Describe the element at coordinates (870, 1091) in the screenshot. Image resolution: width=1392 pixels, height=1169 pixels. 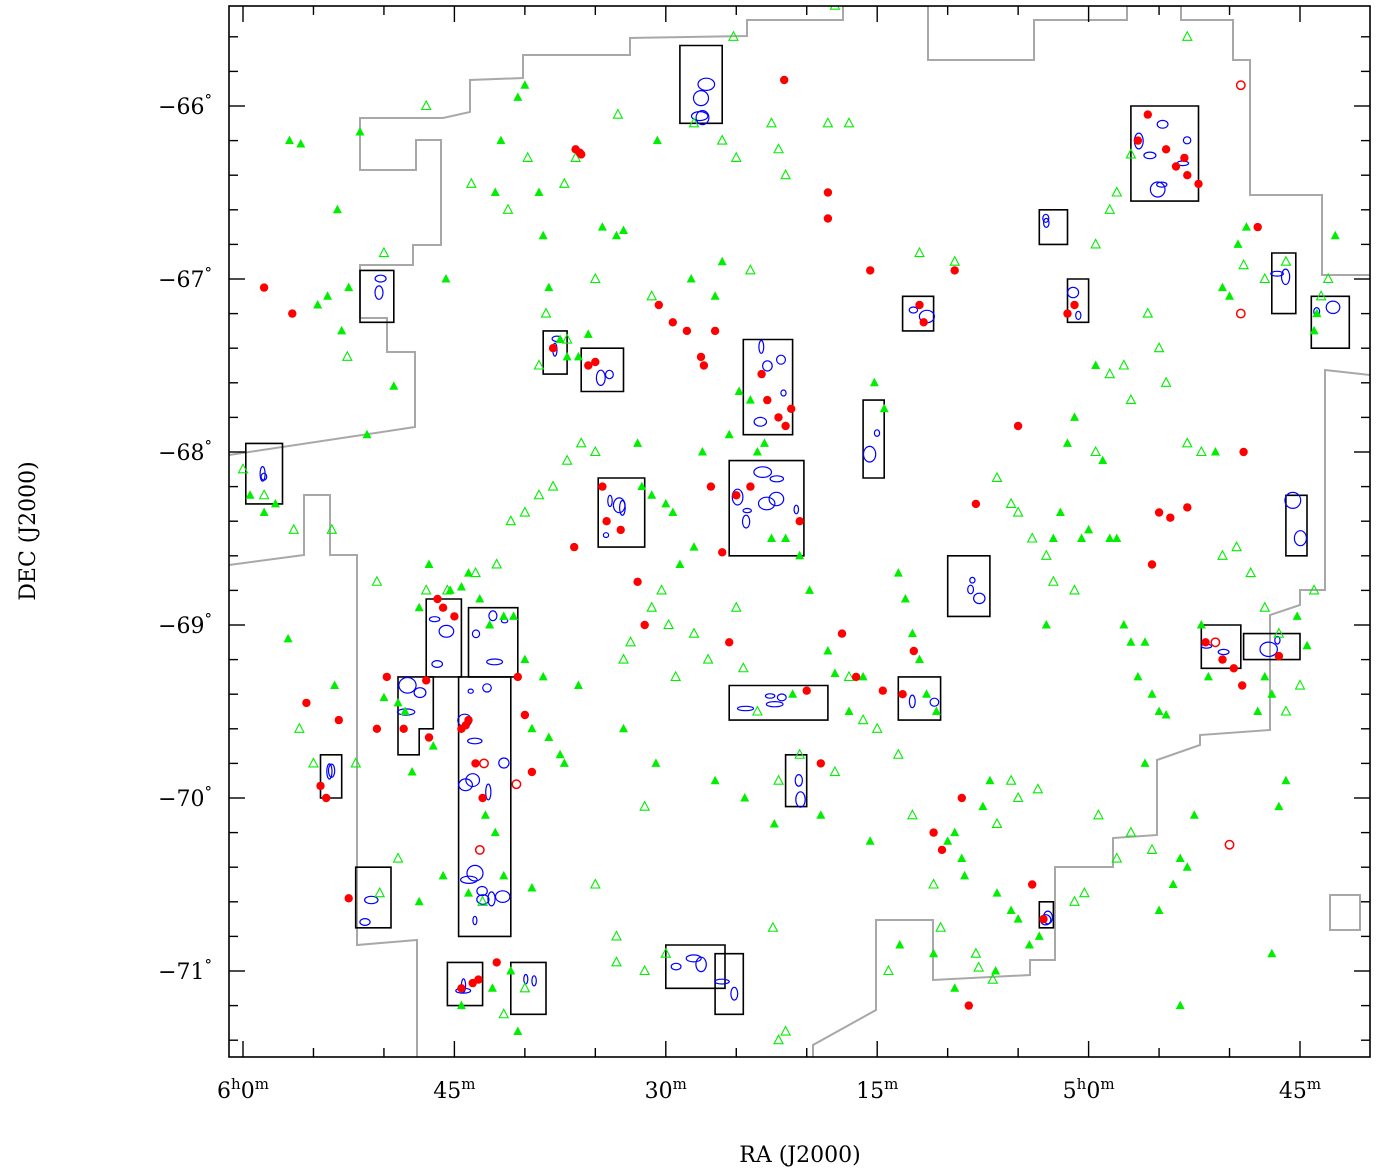
I see `x-tick-minute: 15` at that location.